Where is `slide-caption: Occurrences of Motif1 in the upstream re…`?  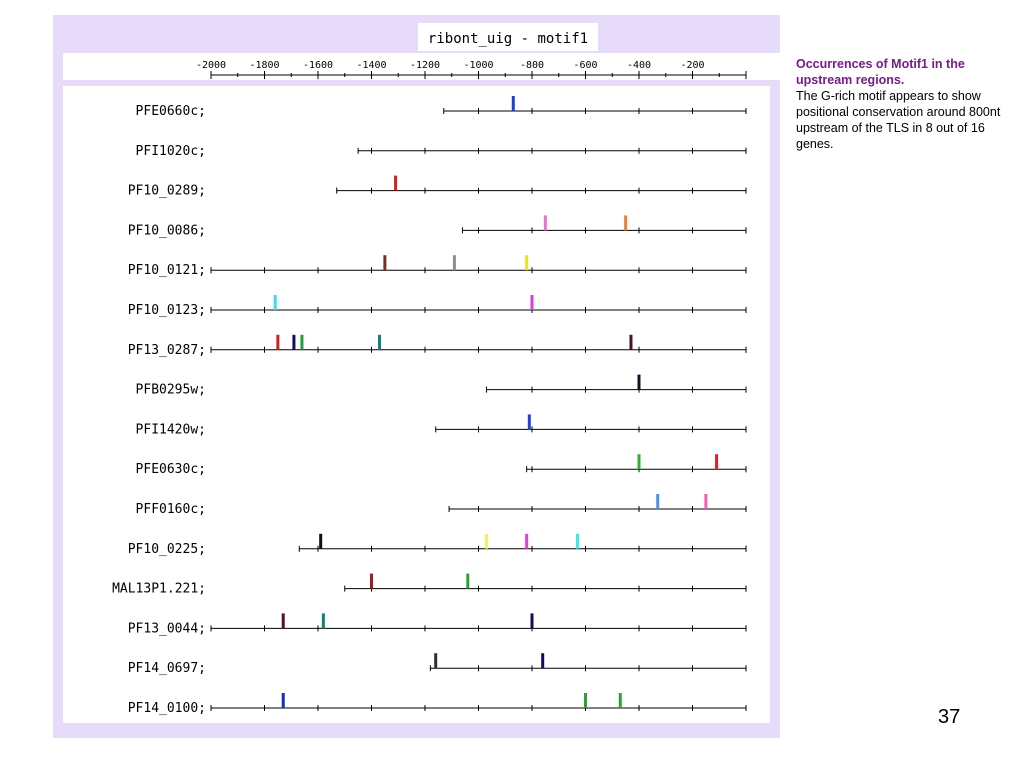
slide-caption: Occurrences of Motif1 in the upstream re… is located at coordinates (898, 104).